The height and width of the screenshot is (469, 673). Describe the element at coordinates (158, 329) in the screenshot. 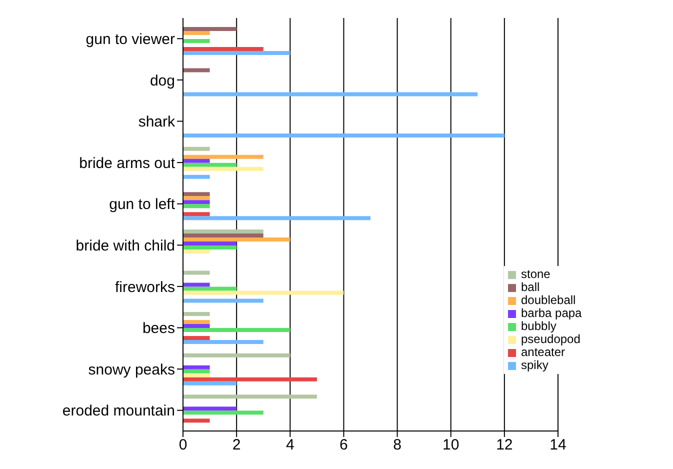

I see `y-tick-label: bees` at that location.